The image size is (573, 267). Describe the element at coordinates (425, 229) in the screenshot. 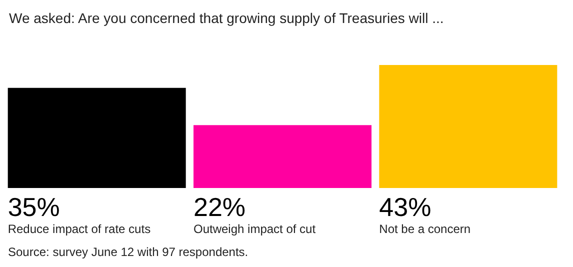

I see `x-tick-label: Not be a concern` at that location.